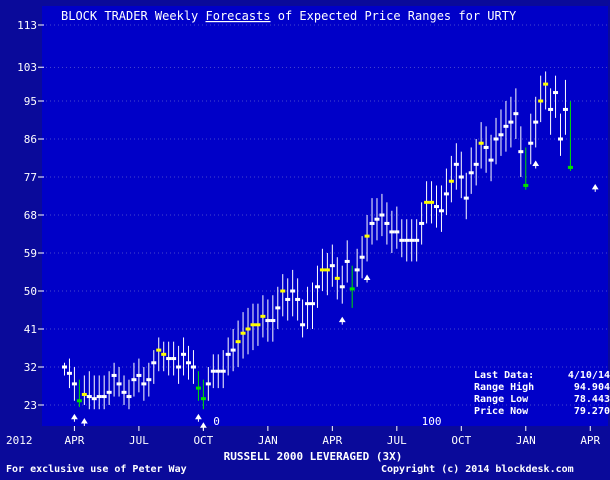  I want to click on year-label: 2012, so click(19, 440).